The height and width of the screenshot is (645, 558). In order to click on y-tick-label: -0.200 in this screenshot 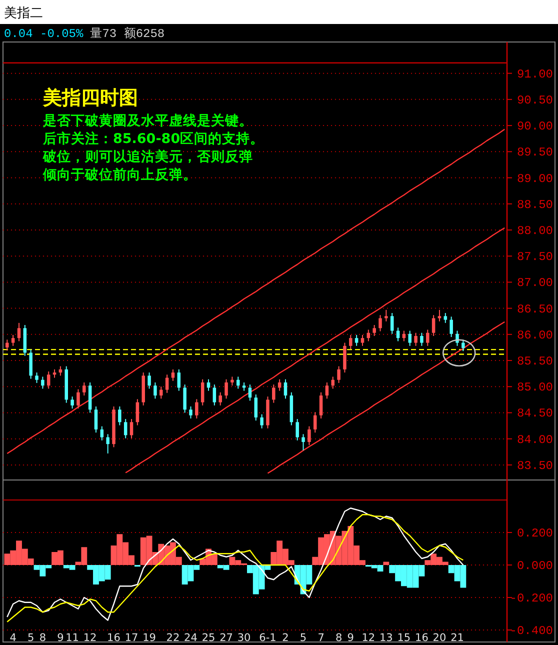, I will do `click(531, 599)`.